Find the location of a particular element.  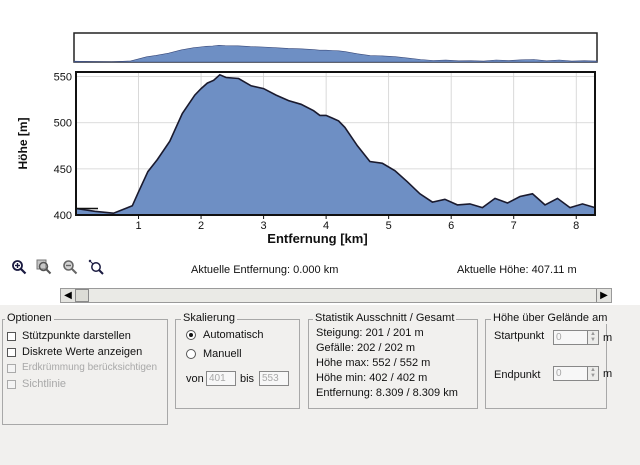

input-endpunkt: 0 is located at coordinates (570, 373).